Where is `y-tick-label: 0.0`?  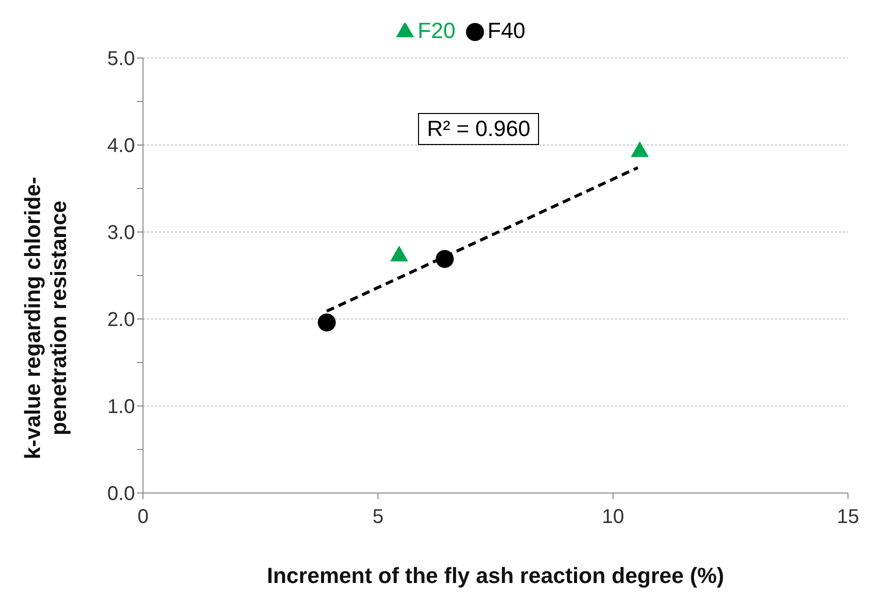
y-tick-label: 0.0 is located at coordinates (121, 494).